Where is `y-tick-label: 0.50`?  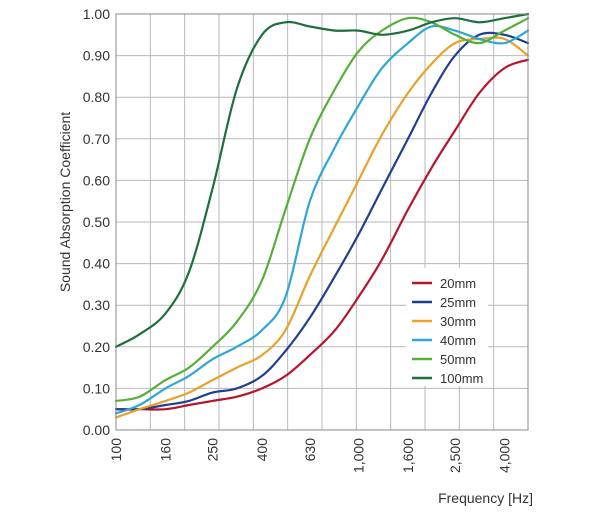 y-tick-label: 0.50 is located at coordinates (96, 222).